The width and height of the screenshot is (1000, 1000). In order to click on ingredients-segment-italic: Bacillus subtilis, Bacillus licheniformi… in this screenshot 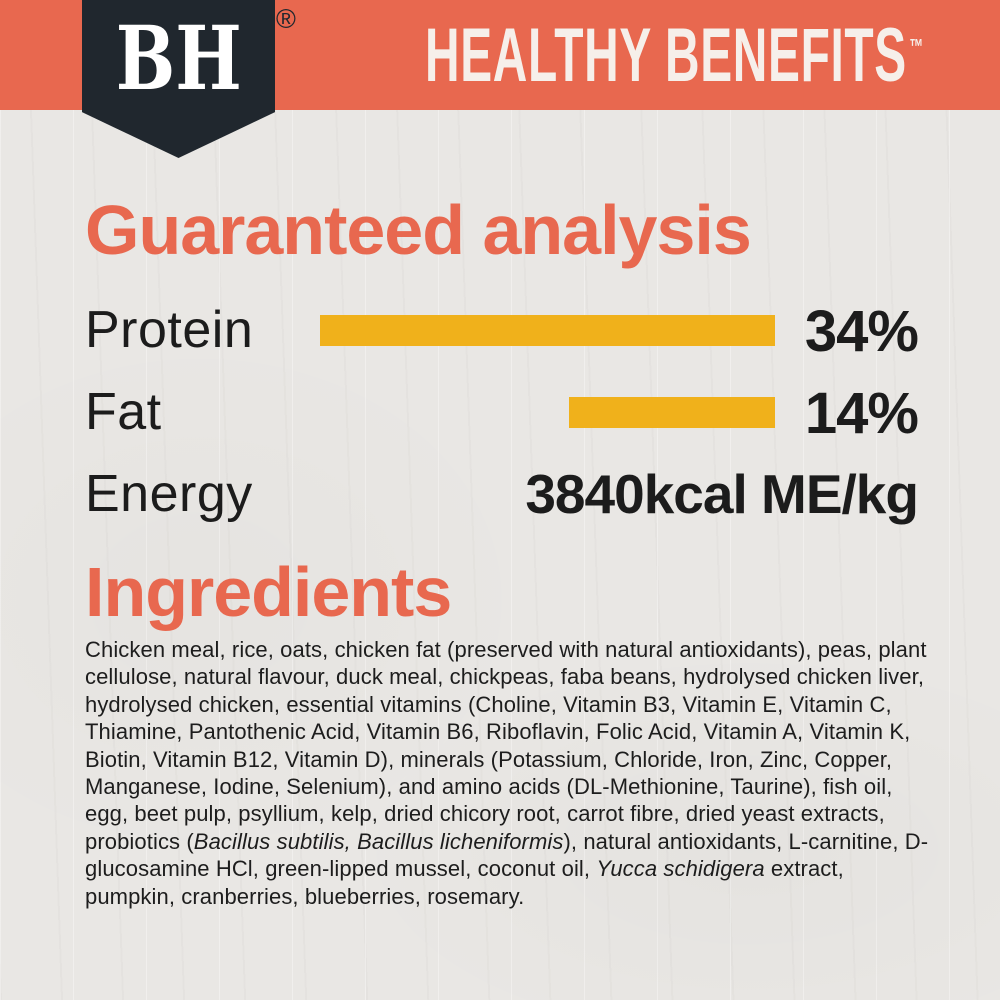, I will do `click(378, 841)`.